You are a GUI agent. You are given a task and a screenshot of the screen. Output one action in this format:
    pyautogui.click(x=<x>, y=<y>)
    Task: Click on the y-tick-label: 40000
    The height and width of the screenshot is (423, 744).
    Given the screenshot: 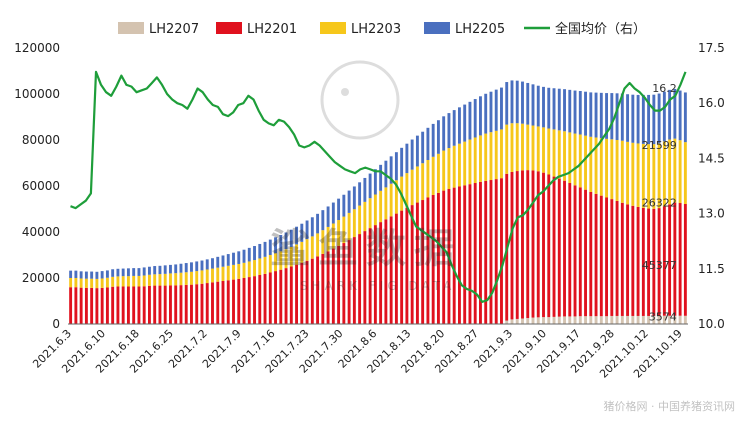 What is the action you would take?
    pyautogui.click(x=41, y=232)
    